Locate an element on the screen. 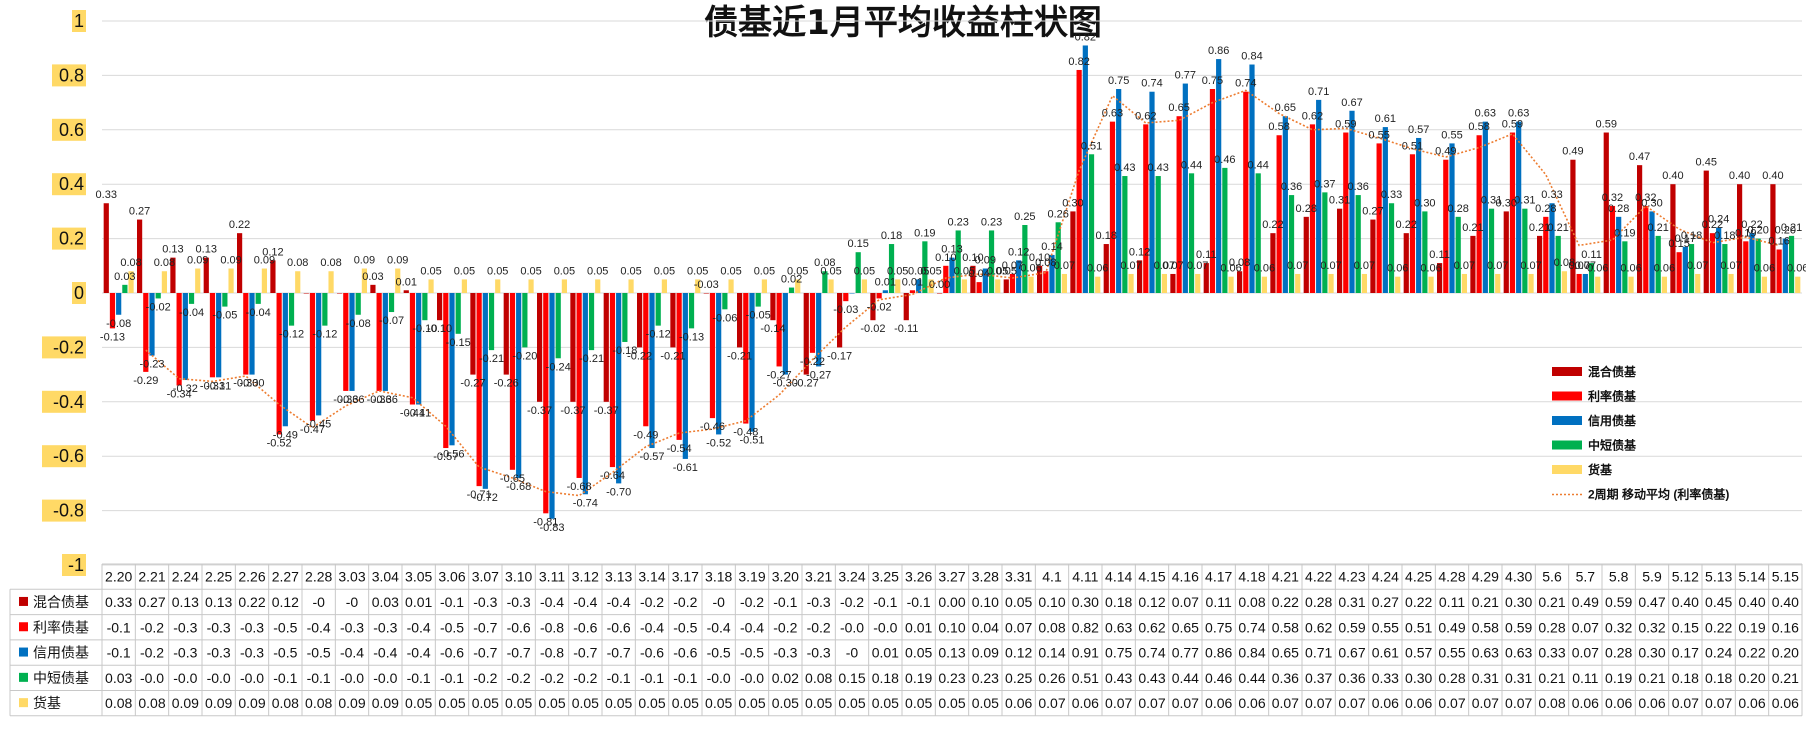 This screenshot has height=729, width=1806. data-label: 0.03 is located at coordinates (124, 277).